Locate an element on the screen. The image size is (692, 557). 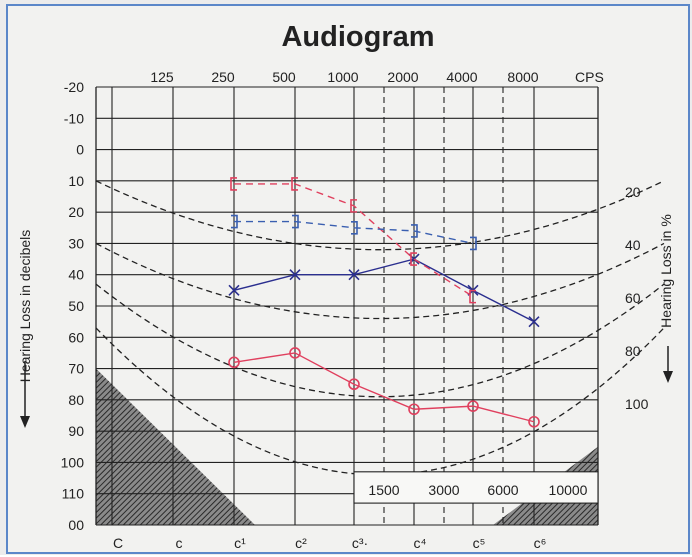
bottom-note-label: c¹ is located at coordinates (240, 543).